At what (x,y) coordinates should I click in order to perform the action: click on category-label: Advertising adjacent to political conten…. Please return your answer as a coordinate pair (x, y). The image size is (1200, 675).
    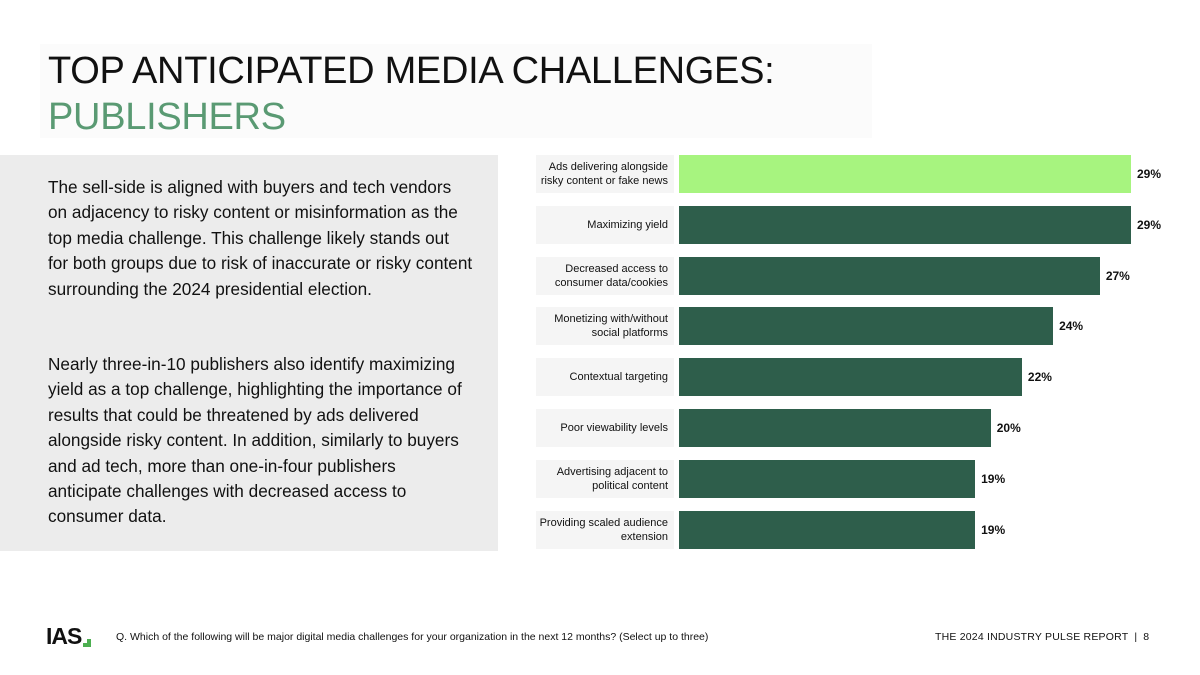
    Looking at the image, I should click on (612, 479).